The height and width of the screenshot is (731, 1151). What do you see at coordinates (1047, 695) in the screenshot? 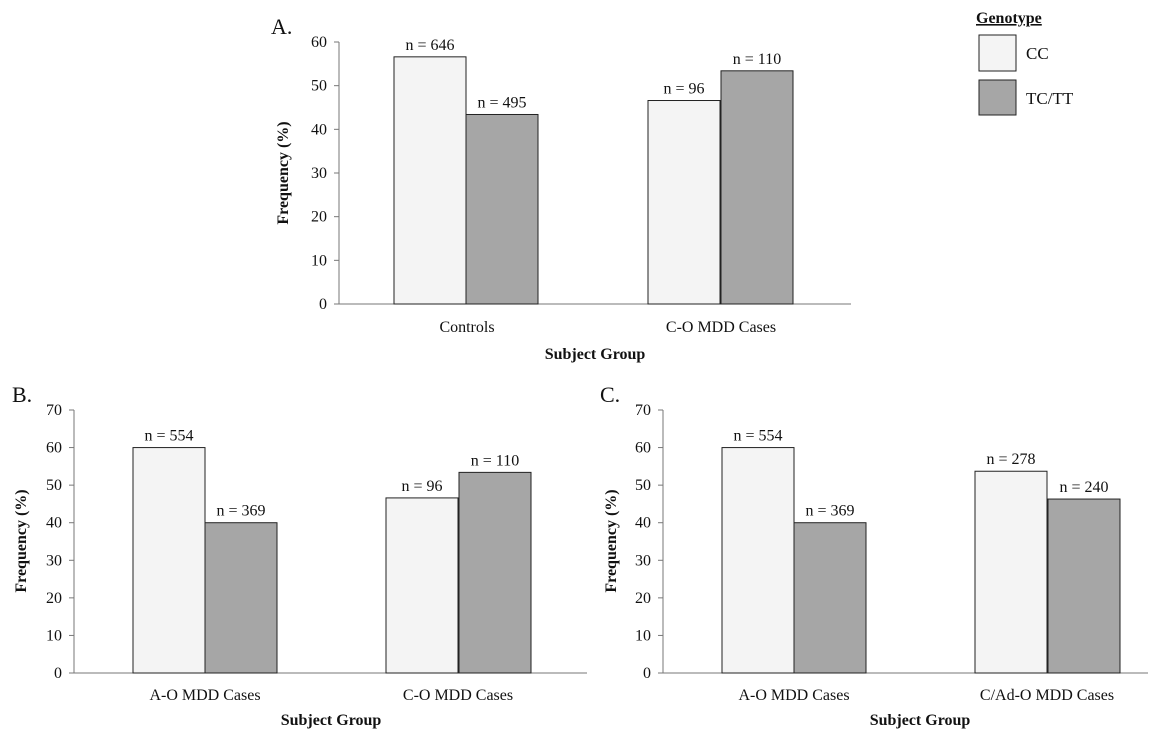
I see `x-category-label: C/Ad-O MDD Cases` at bounding box center [1047, 695].